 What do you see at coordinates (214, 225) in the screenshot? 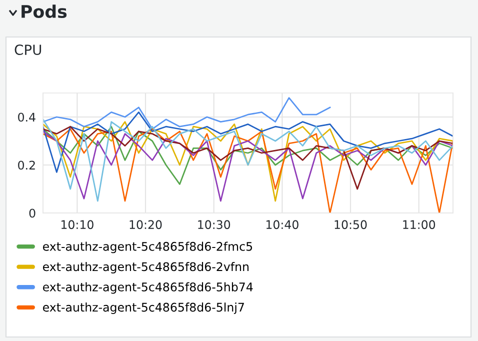
I see `x-tick-label: 10:30` at bounding box center [214, 225].